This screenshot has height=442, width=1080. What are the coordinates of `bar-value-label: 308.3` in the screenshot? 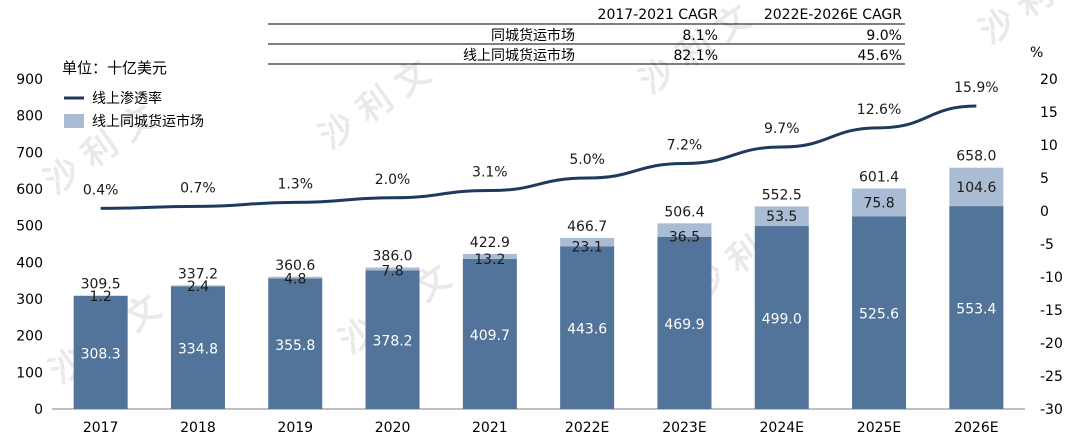 It's located at (101, 354).